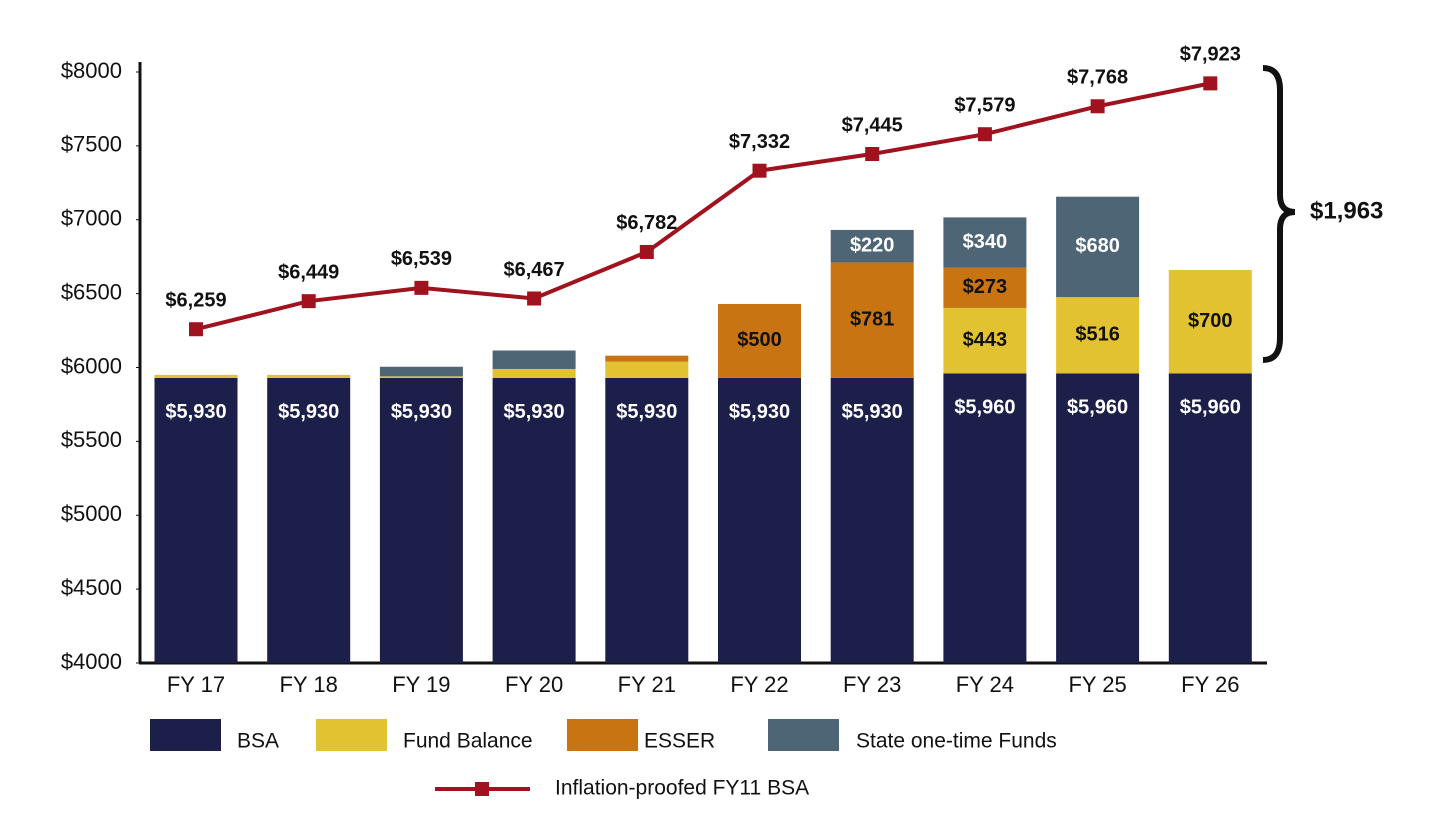 This screenshot has height=826, width=1440. What do you see at coordinates (682, 788) in the screenshot?
I see `legend-label: Inflation-proofed FY11 BSA` at bounding box center [682, 788].